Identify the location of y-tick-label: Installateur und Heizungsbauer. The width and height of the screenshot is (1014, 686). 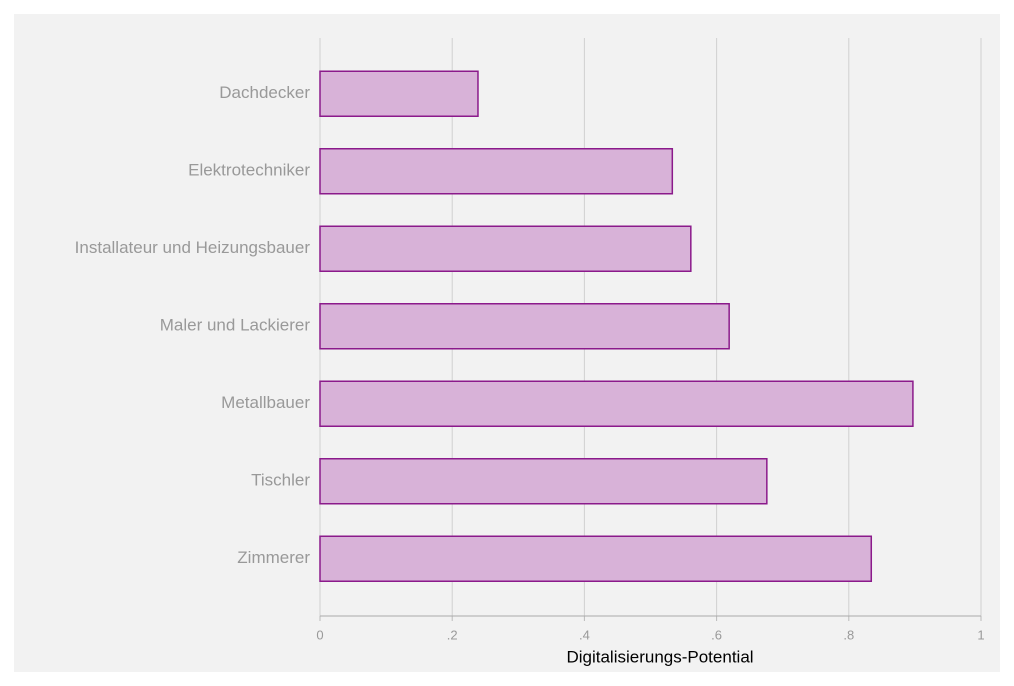
(193, 247).